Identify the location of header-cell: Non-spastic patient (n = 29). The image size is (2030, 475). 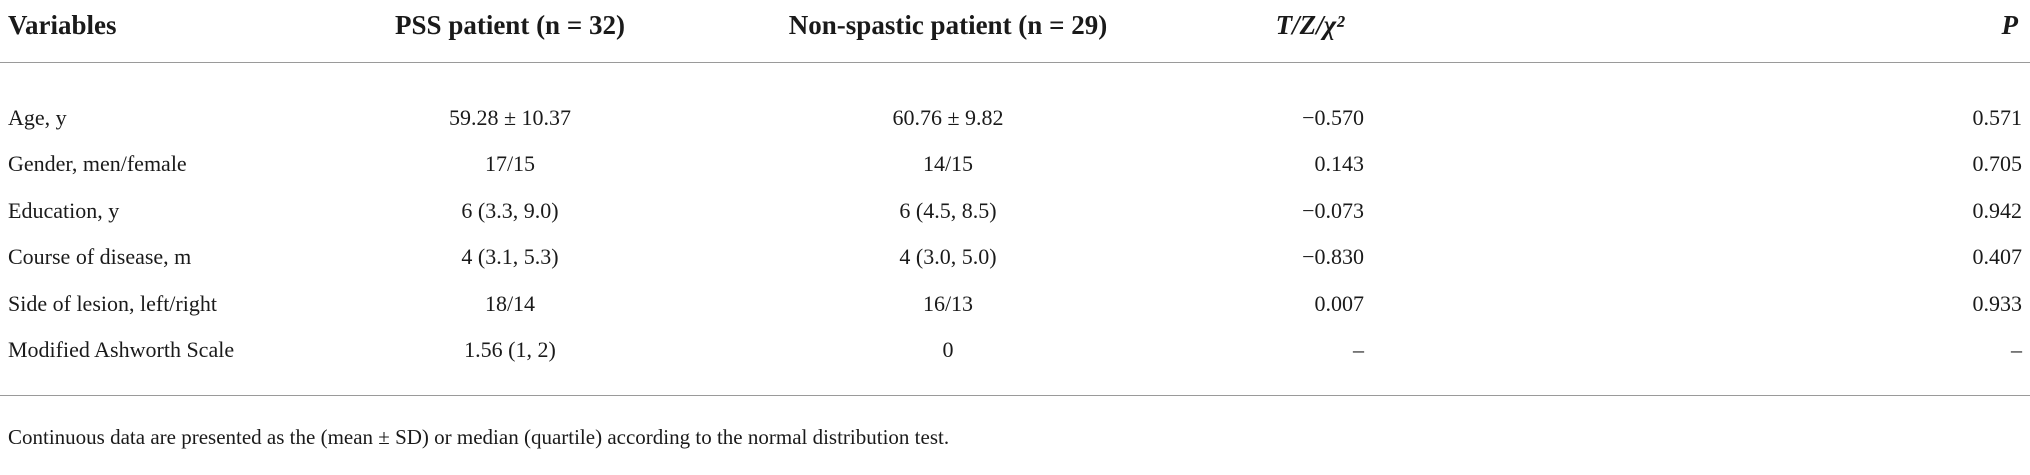
(948, 25).